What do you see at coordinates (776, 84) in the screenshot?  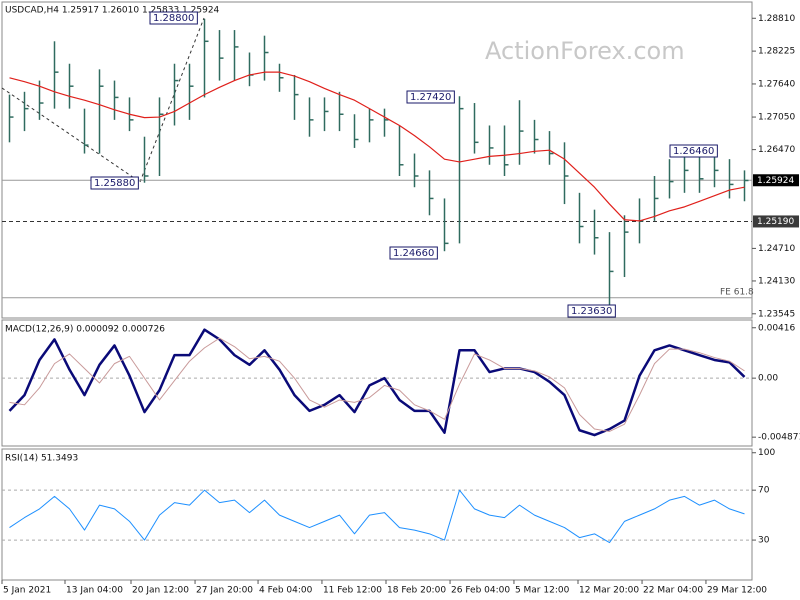 I see `y-tick-label: 1.27640` at bounding box center [776, 84].